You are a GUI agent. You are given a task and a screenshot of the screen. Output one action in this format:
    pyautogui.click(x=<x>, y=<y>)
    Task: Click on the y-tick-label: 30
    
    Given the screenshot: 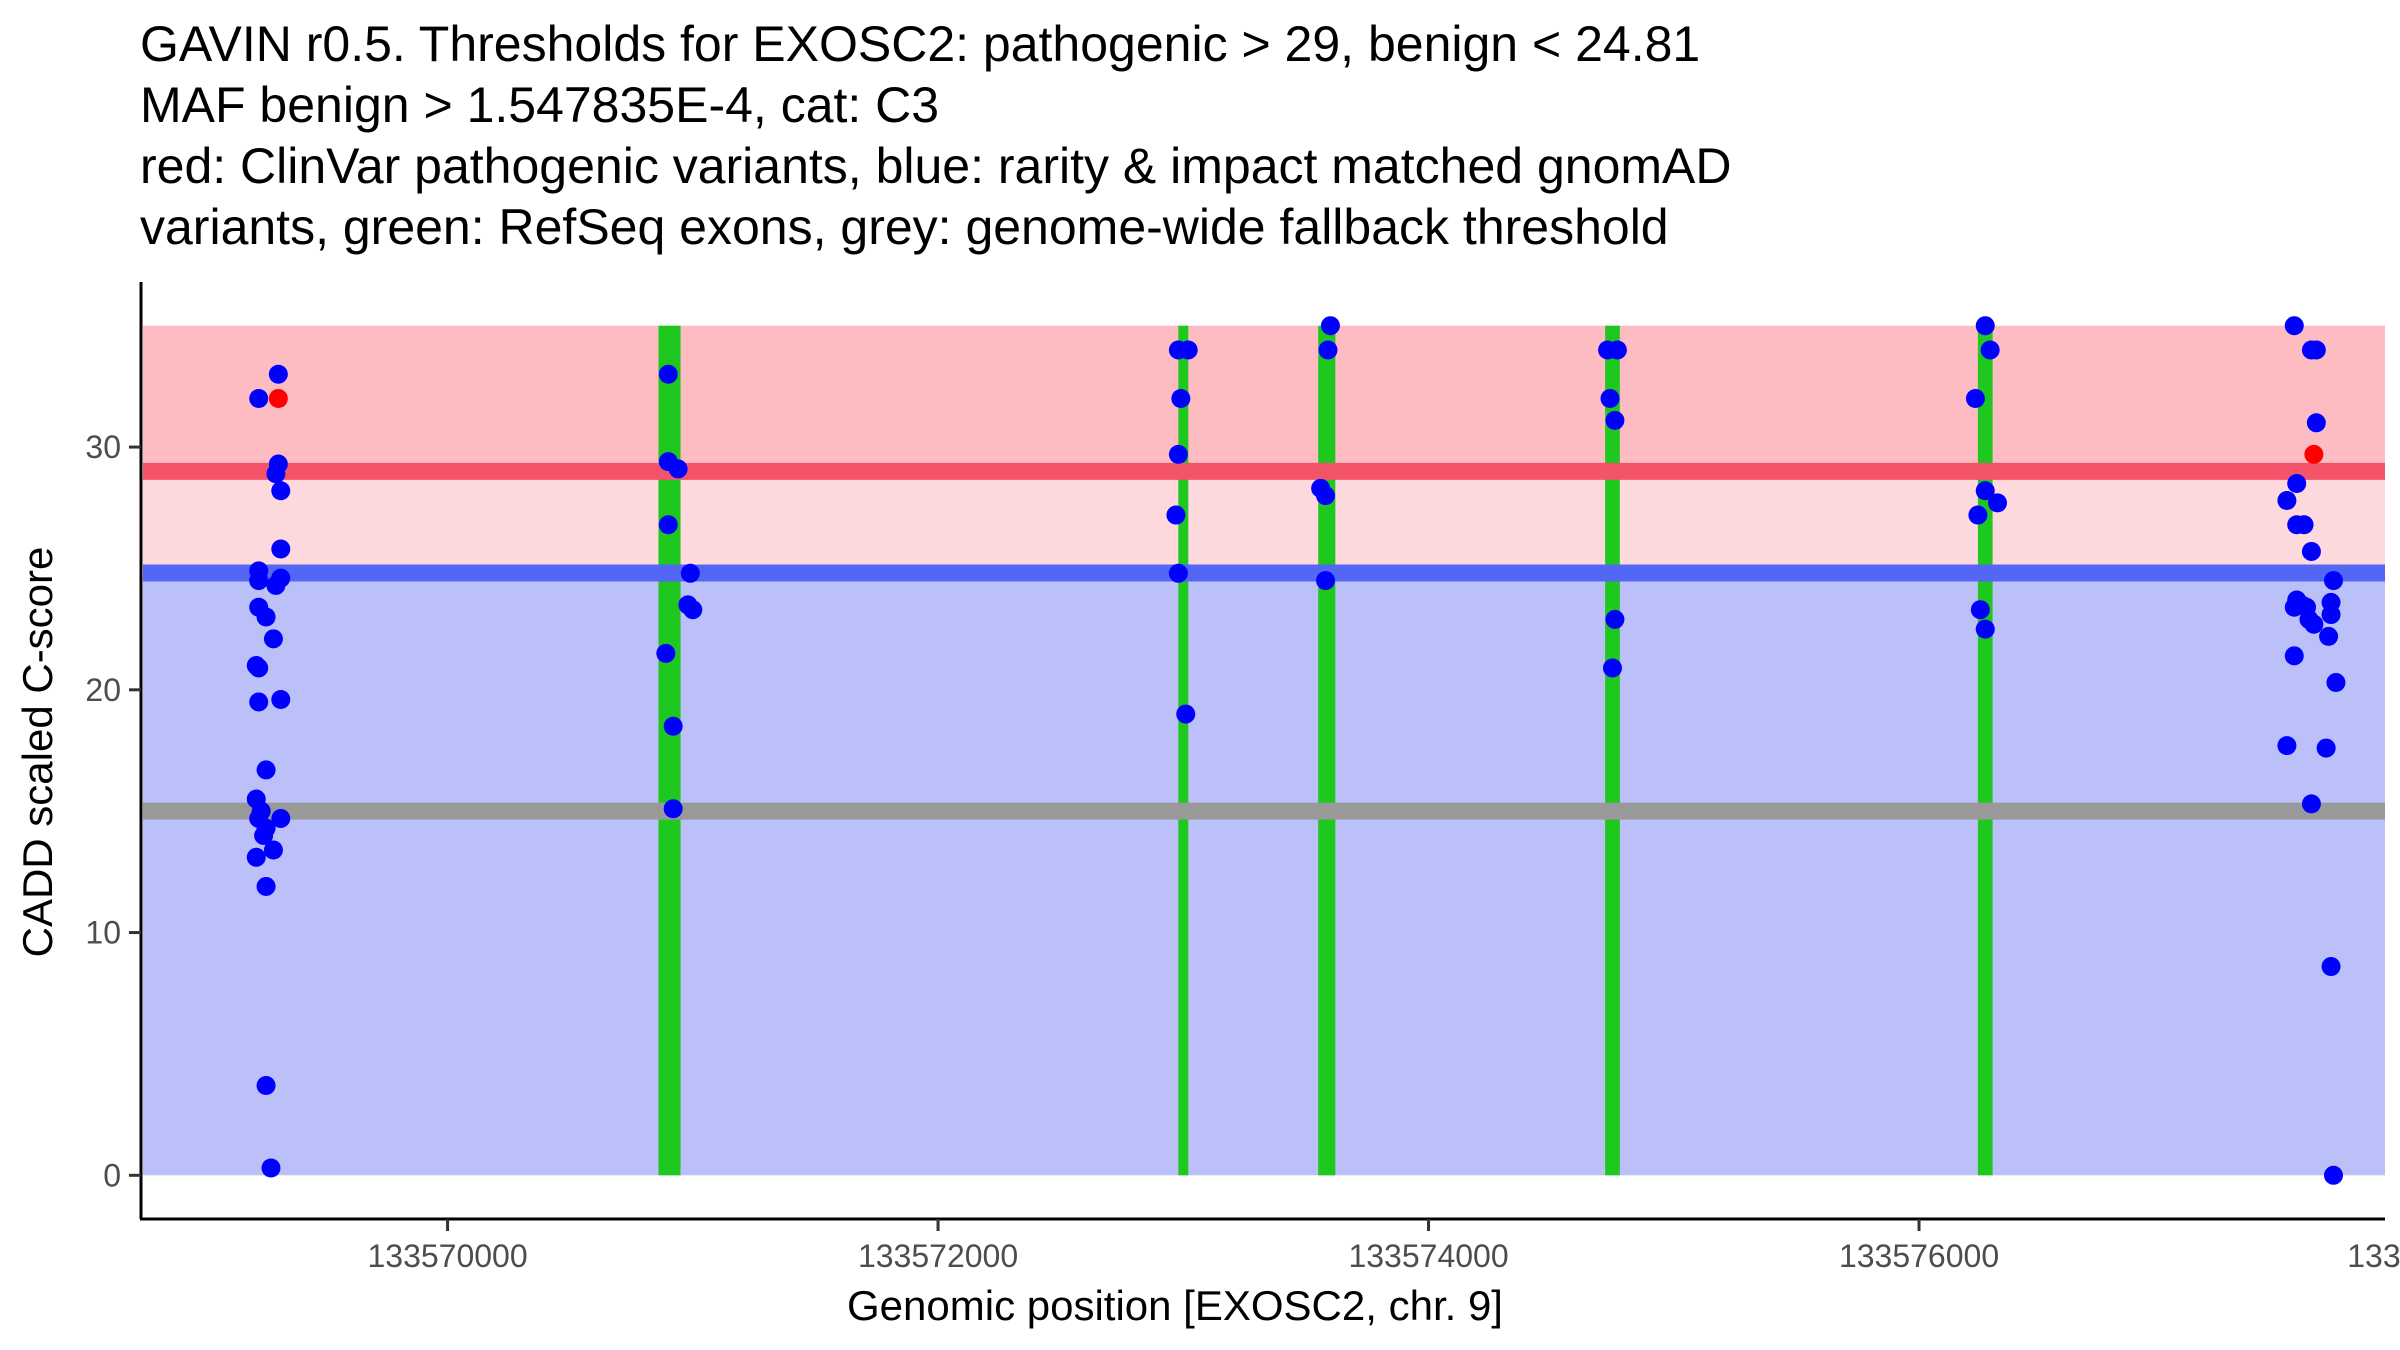 What is the action you would take?
    pyautogui.click(x=103, y=447)
    